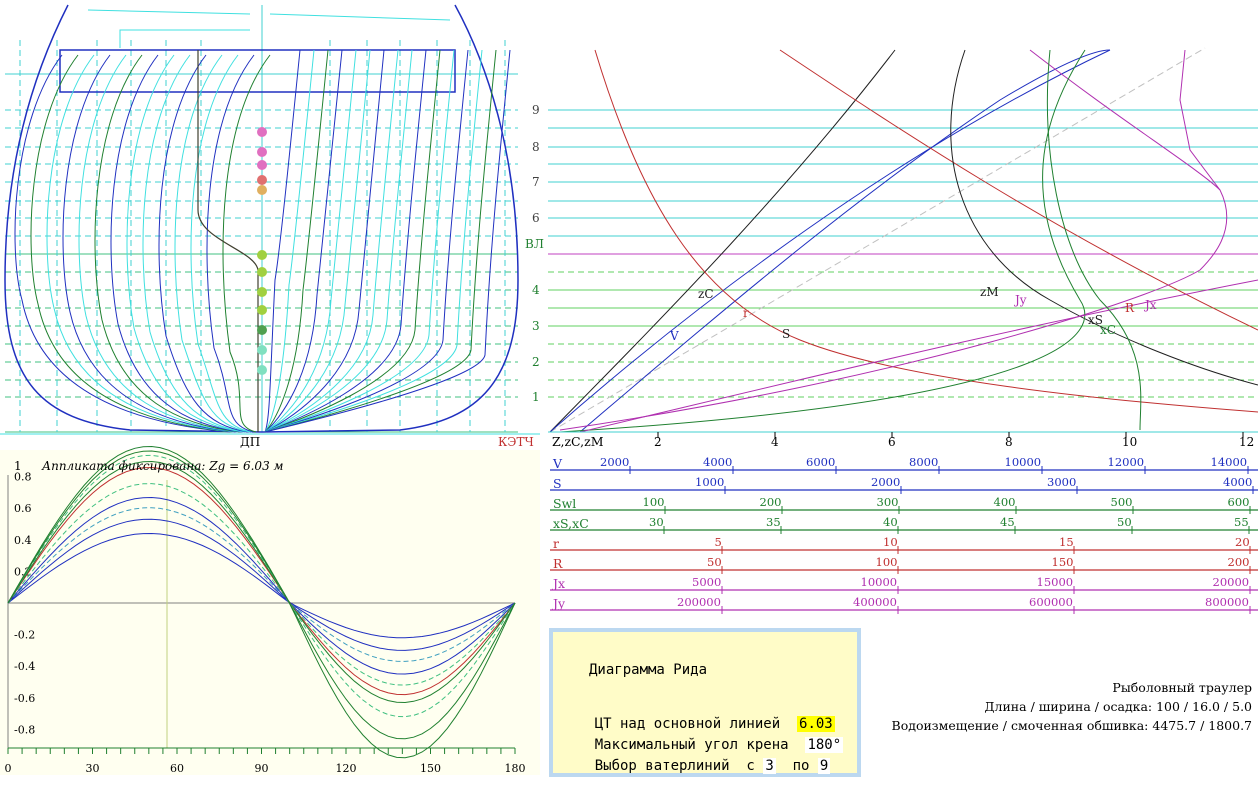 The width and height of the screenshot is (1258, 790). What do you see at coordinates (24, 729) in the screenshot?
I see `reed-y-tick-label: -0.8` at bounding box center [24, 729].